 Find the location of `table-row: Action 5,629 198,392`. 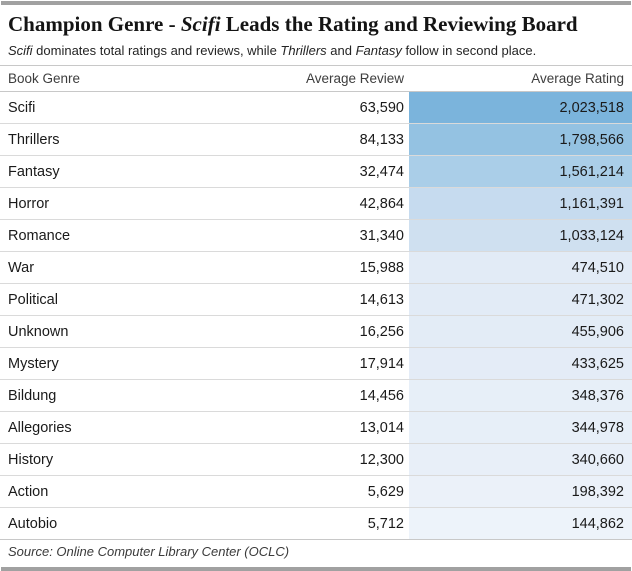

table-row: Action 5,629 198,392 is located at coordinates (316, 491).